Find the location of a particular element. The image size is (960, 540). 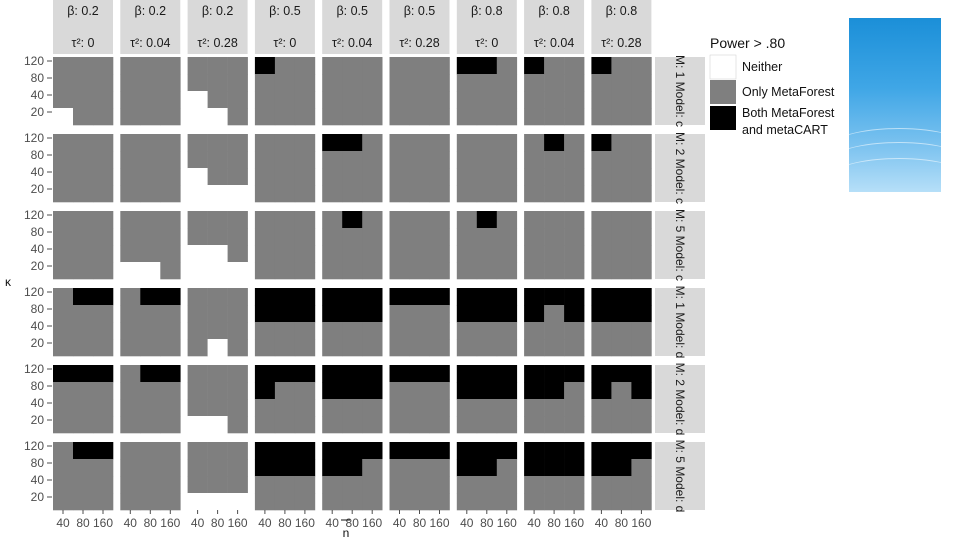

panel-r5-c8 is located at coordinates (554, 399).